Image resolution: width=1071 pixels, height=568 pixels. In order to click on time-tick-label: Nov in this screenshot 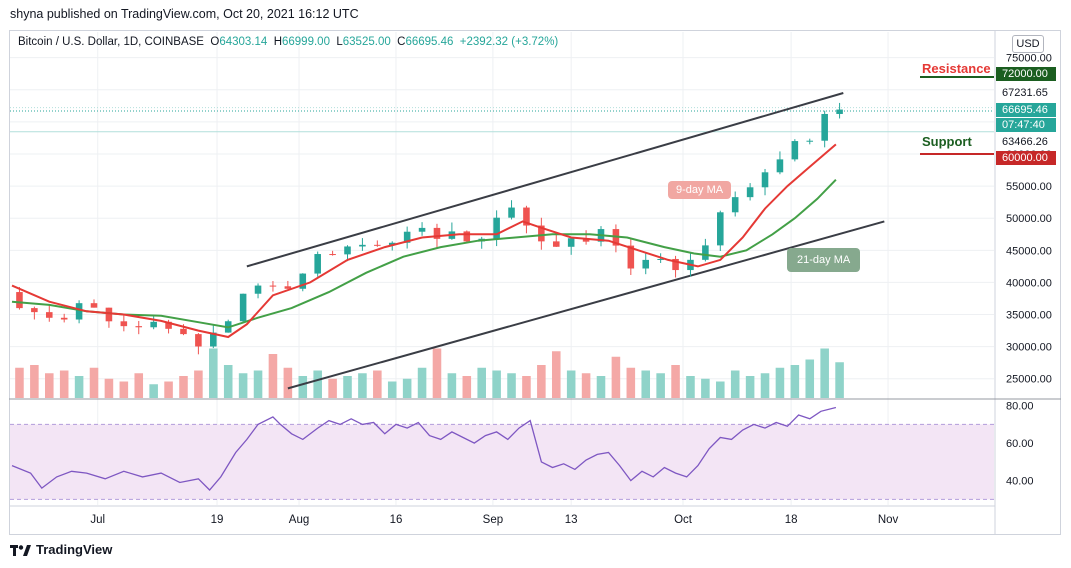, I will do `click(888, 520)`.